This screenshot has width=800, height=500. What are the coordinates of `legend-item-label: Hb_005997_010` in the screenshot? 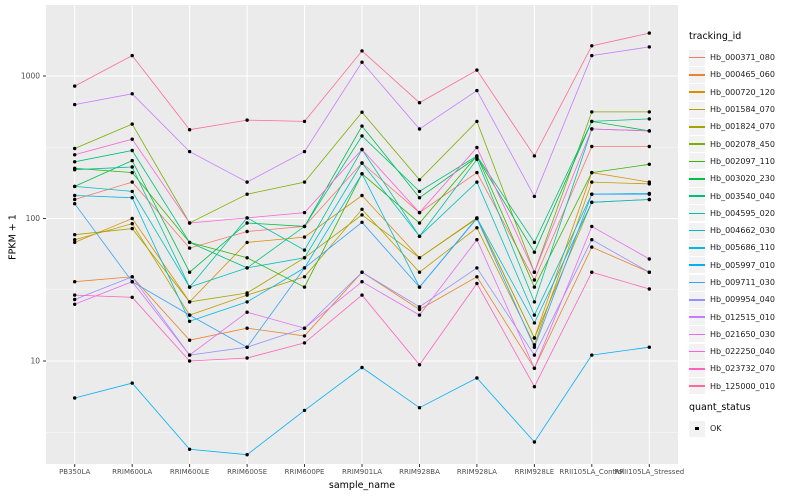 It's located at (742, 265).